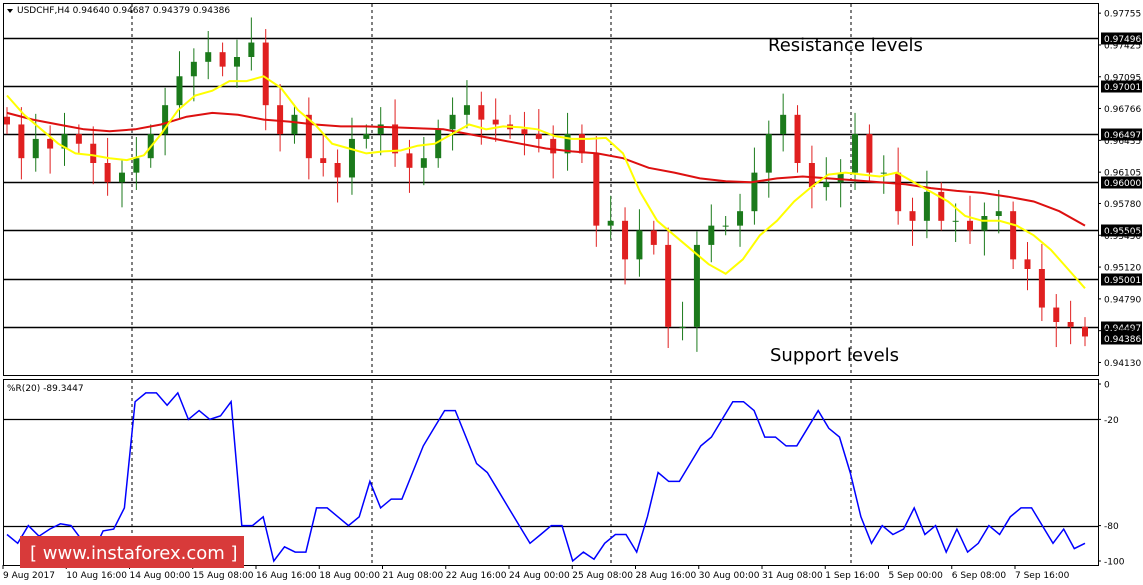  I want to click on time-tick-label: 21 Aug 08:00, so click(413, 576).